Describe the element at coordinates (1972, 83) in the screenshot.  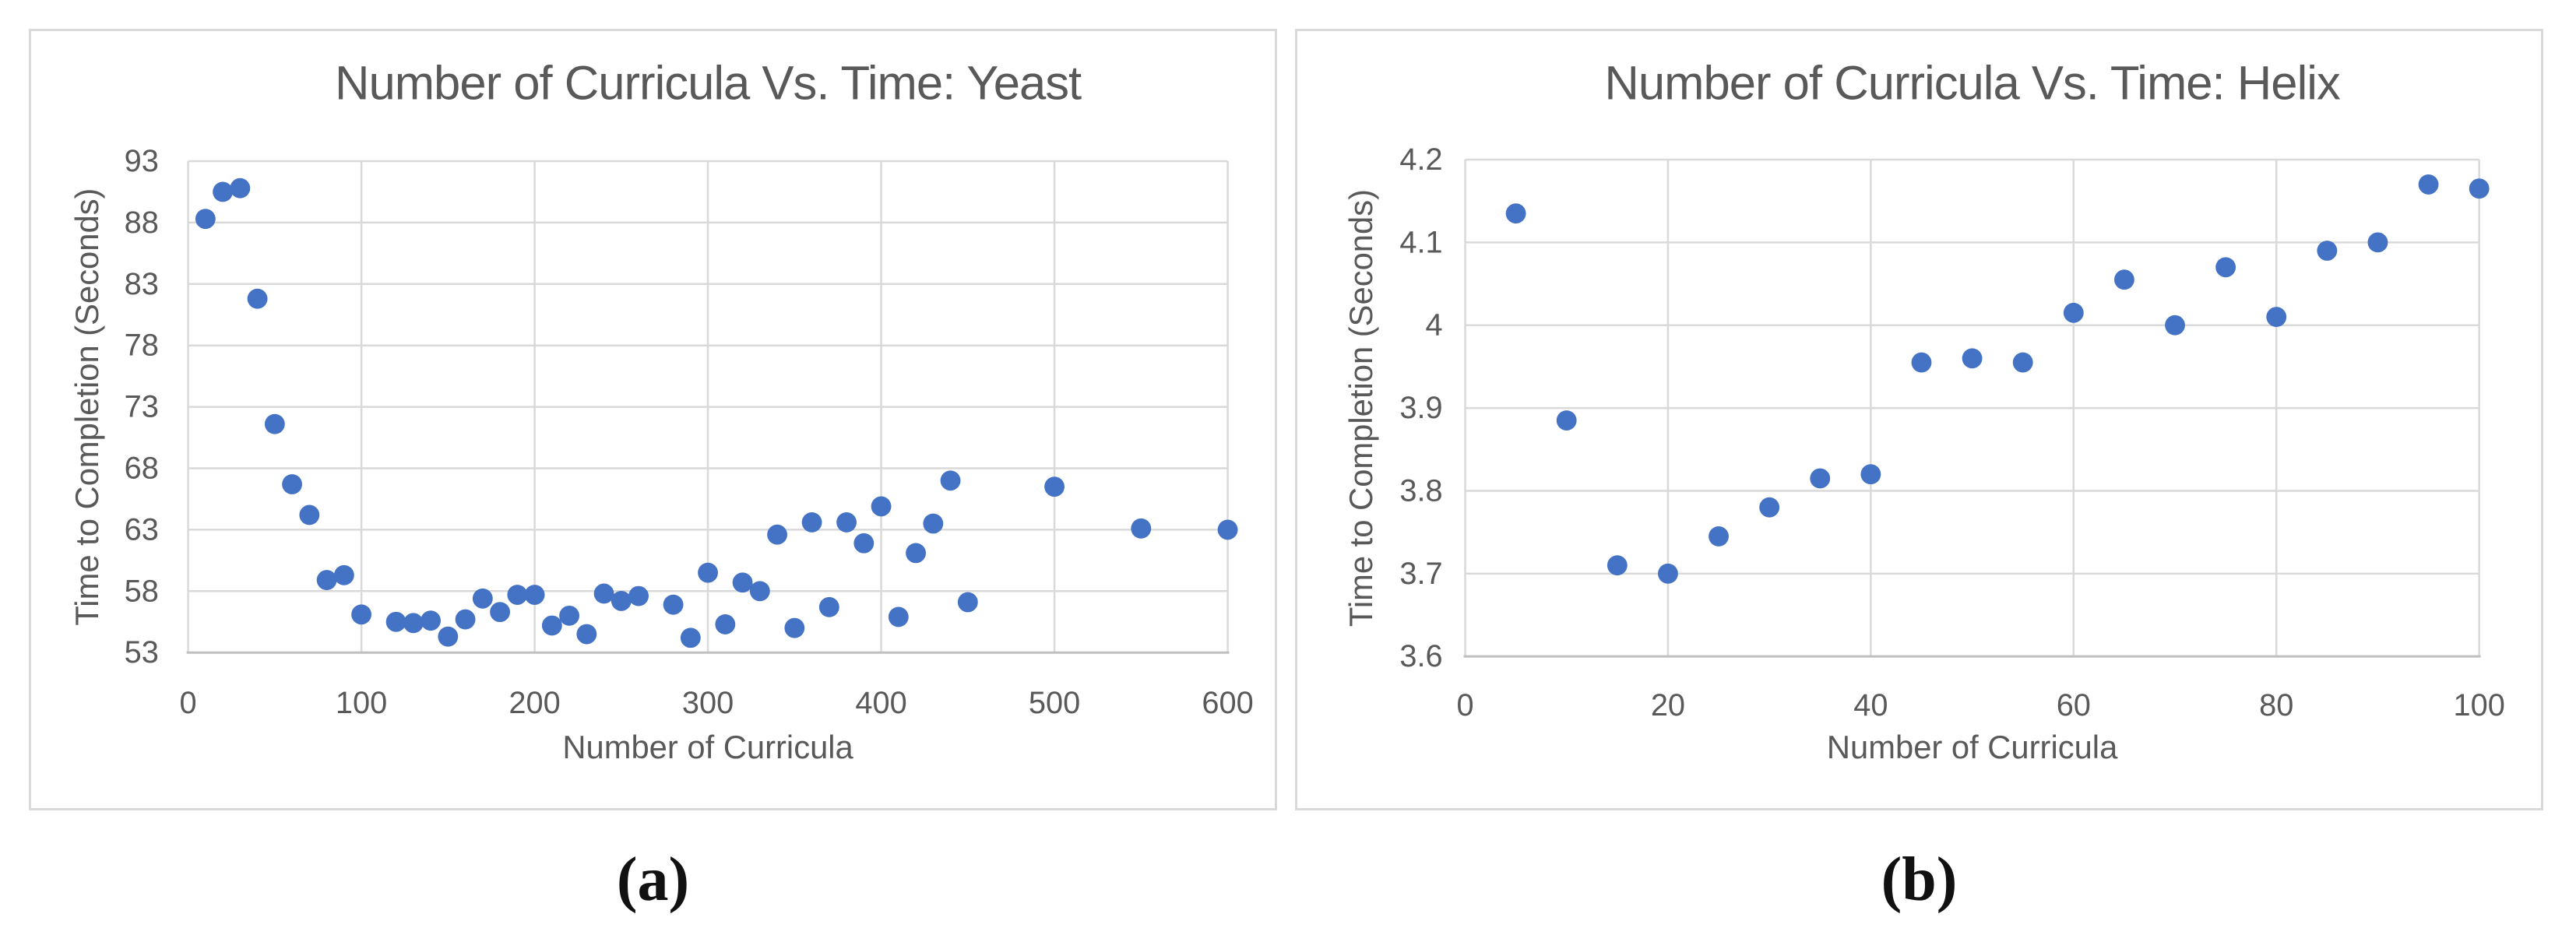
I see `chart-title: Number of Curricula Vs. Time: Helix` at that location.